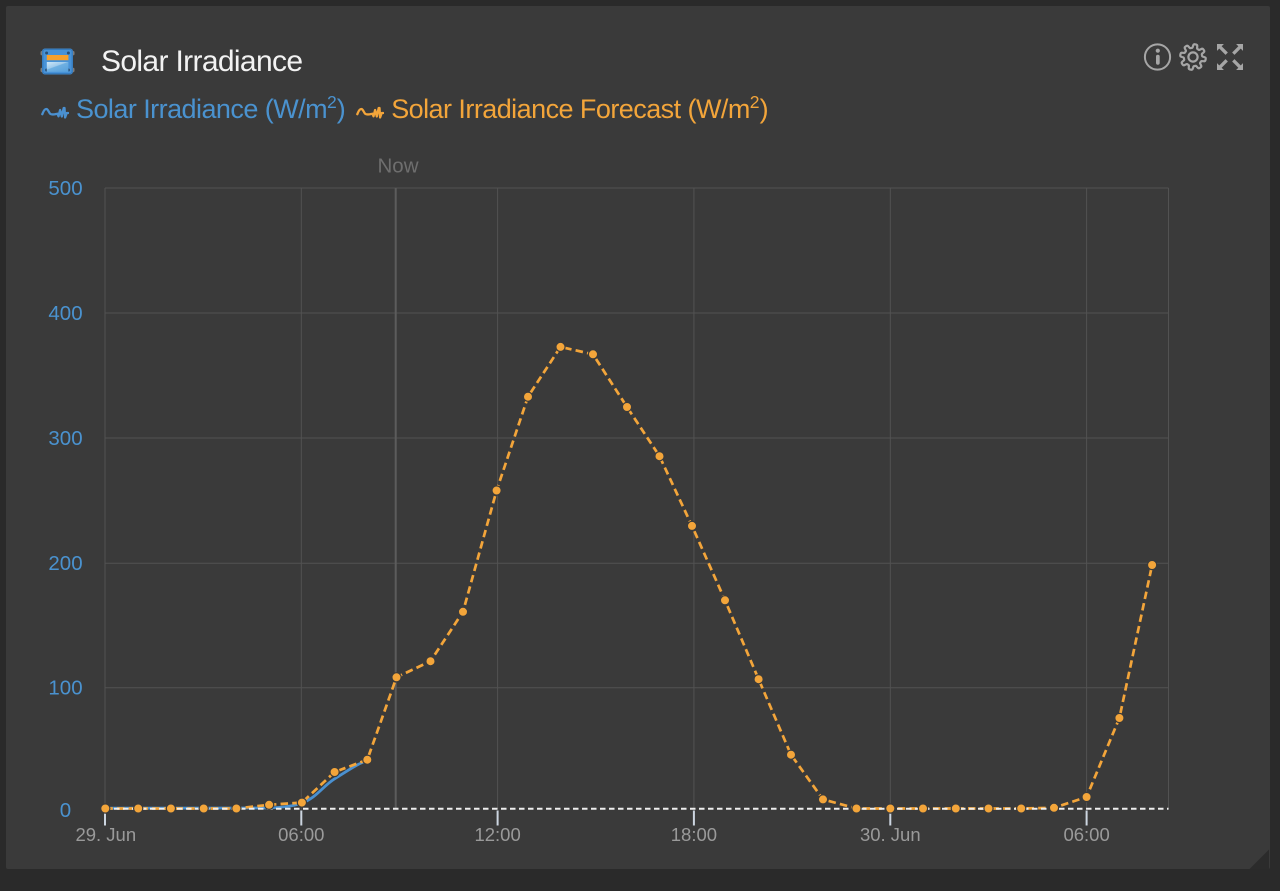  What do you see at coordinates (890, 834) in the screenshot?
I see `svg-text: 30. Jun` at bounding box center [890, 834].